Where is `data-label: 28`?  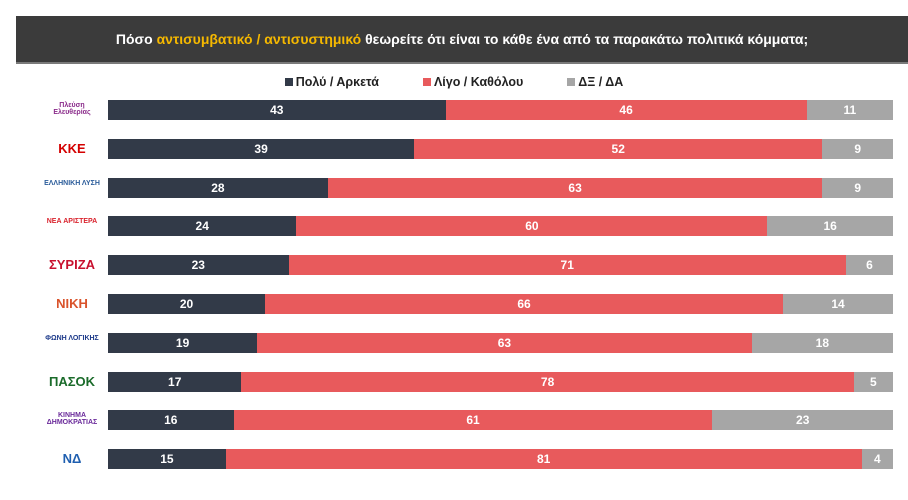 data-label: 28 is located at coordinates (218, 187).